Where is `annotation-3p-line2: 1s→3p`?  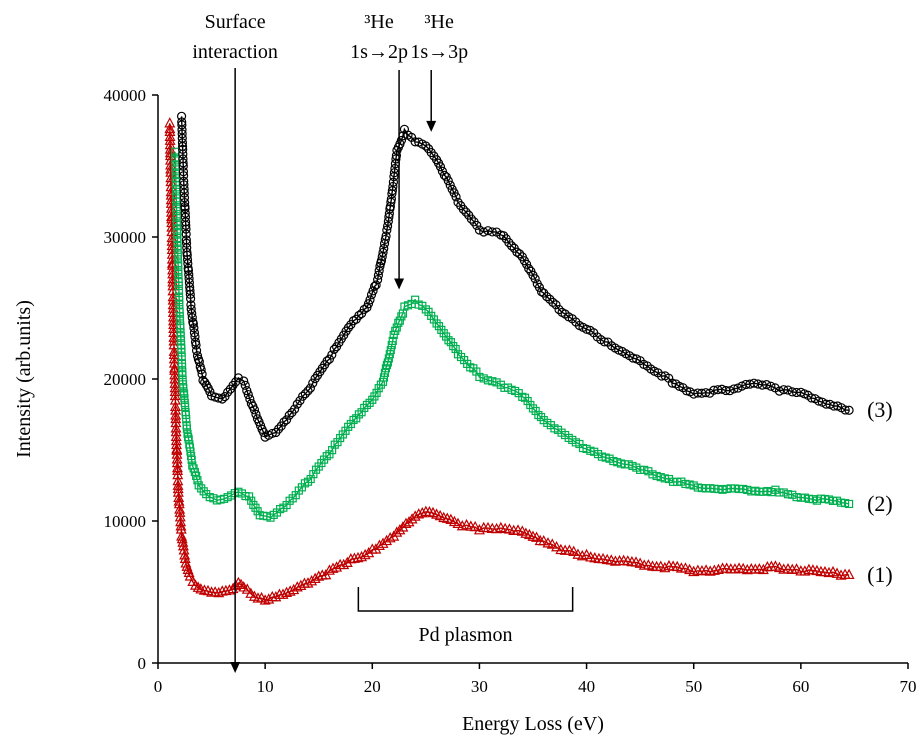 annotation-3p-line2: 1s→3p is located at coordinates (439, 52).